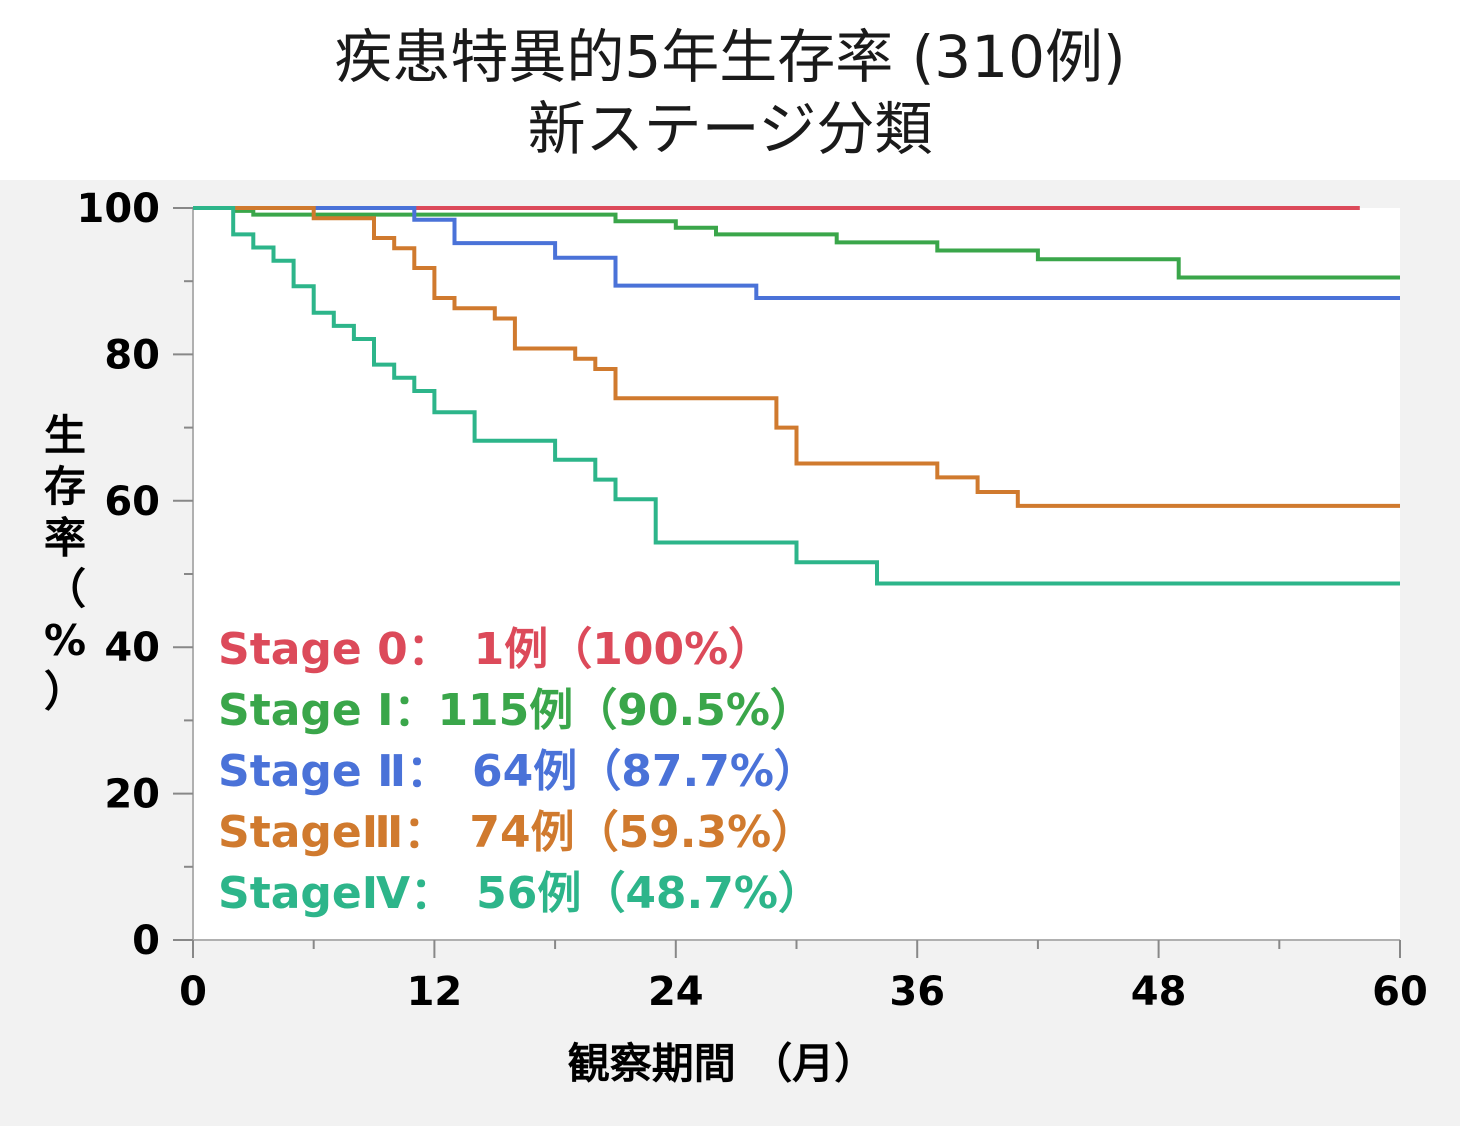  What do you see at coordinates (520, 893) in the screenshot?
I see `legend-item-4: StageⅣ： 56例（48.7%）` at bounding box center [520, 893].